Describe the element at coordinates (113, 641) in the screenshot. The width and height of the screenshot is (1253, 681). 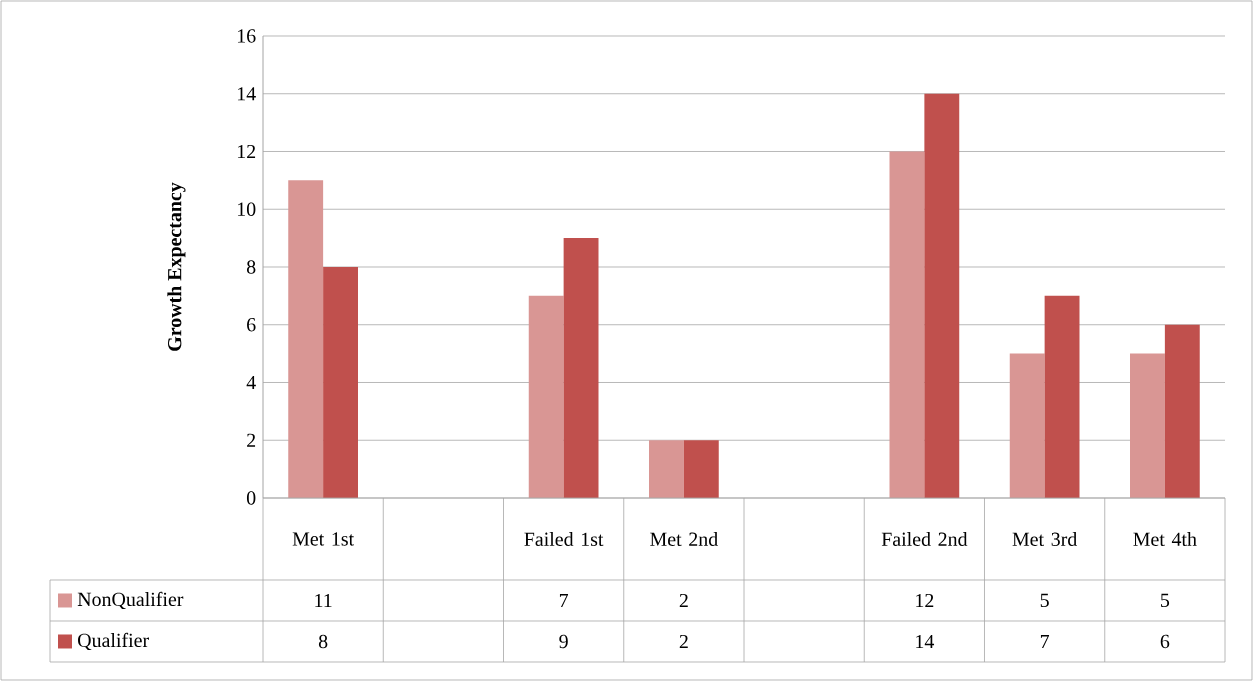
I see `legend-label: Qualifier` at that location.